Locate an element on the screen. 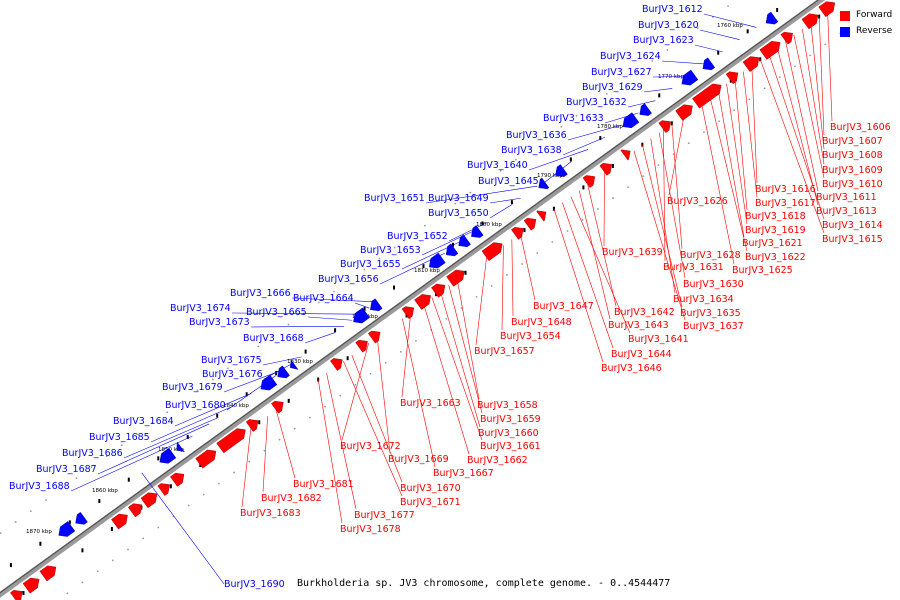  forward-gene-label: BurJV3_1672 is located at coordinates (370, 446).